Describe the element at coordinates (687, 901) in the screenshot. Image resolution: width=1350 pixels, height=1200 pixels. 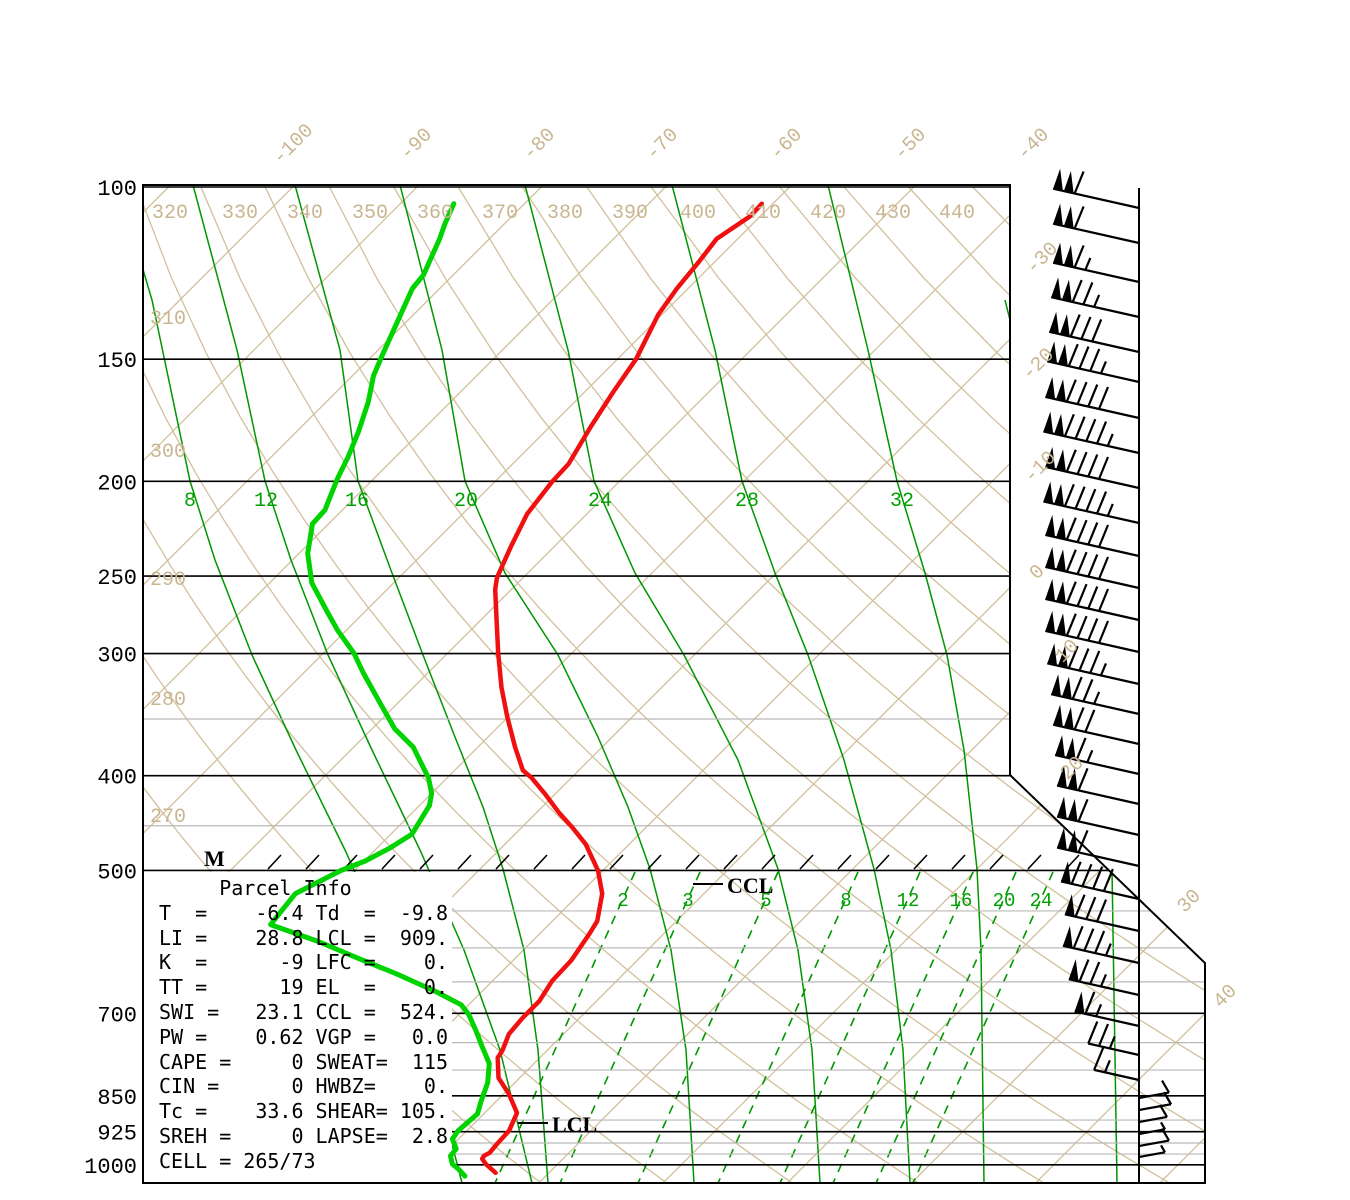
I see `mixing-ratio-label: 3` at that location.